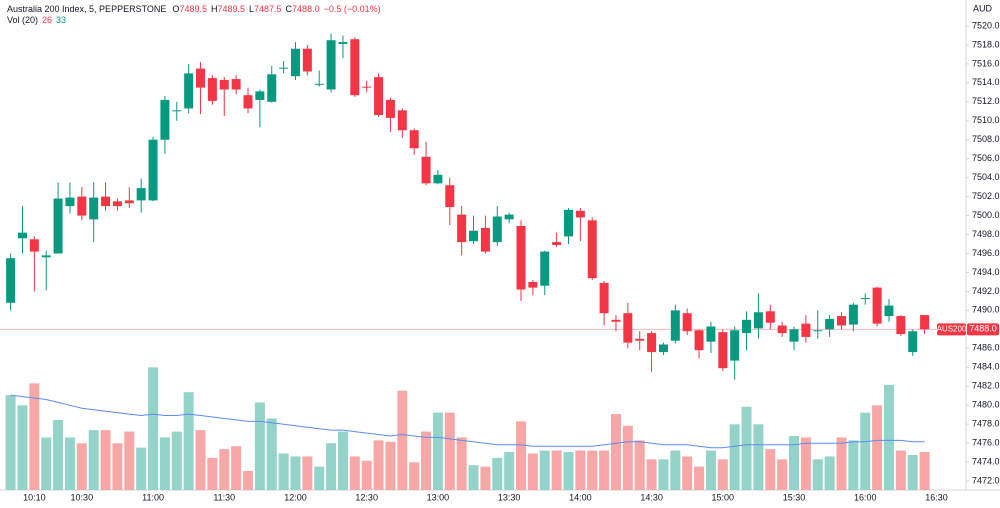  Describe the element at coordinates (986, 461) in the screenshot. I see `y-tick-label: 7474.0` at that location.